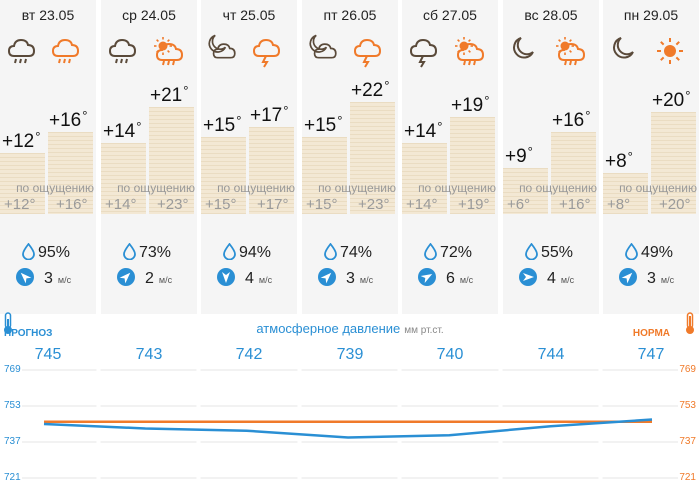 This screenshot has width=700, height=486. Describe the element at coordinates (519, 204) in the screenshot. I see `feels-night: +6°` at that location.